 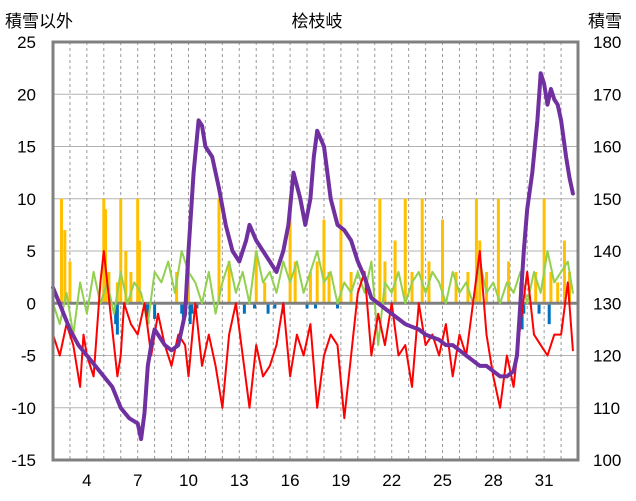 I want to click on left-tick-label: 15, so click(x=26, y=147).